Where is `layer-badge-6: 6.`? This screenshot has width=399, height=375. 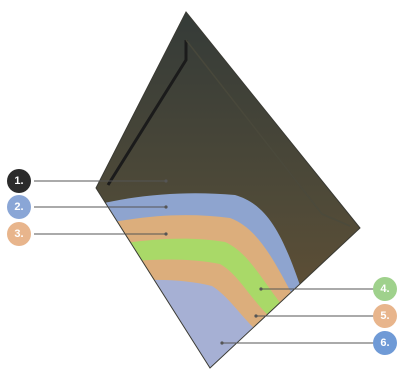
layer-badge-6: 6. is located at coordinates (385, 343).